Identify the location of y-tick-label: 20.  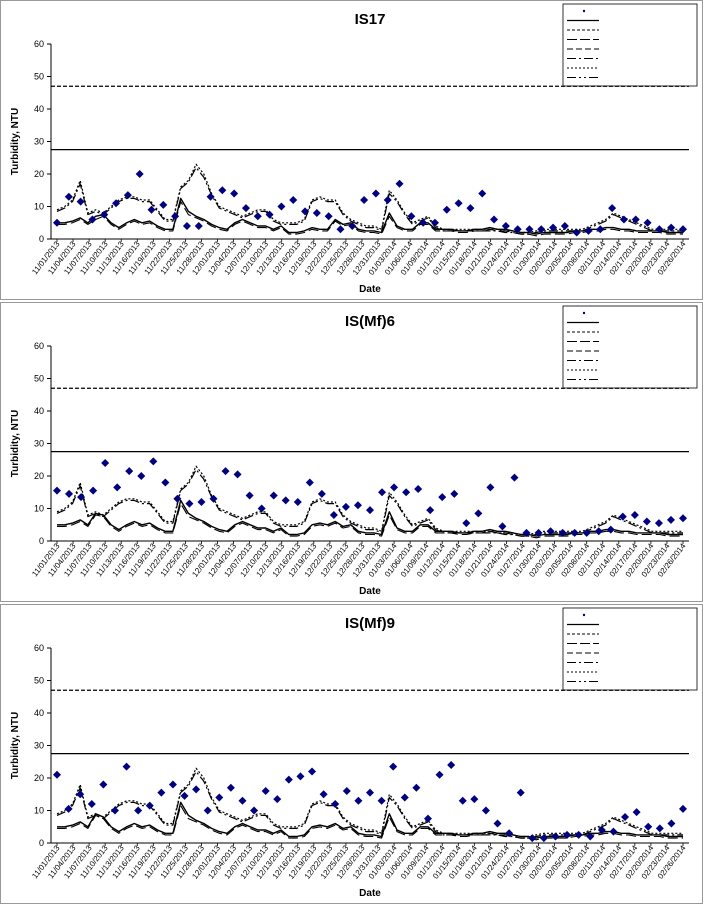
(39, 174).